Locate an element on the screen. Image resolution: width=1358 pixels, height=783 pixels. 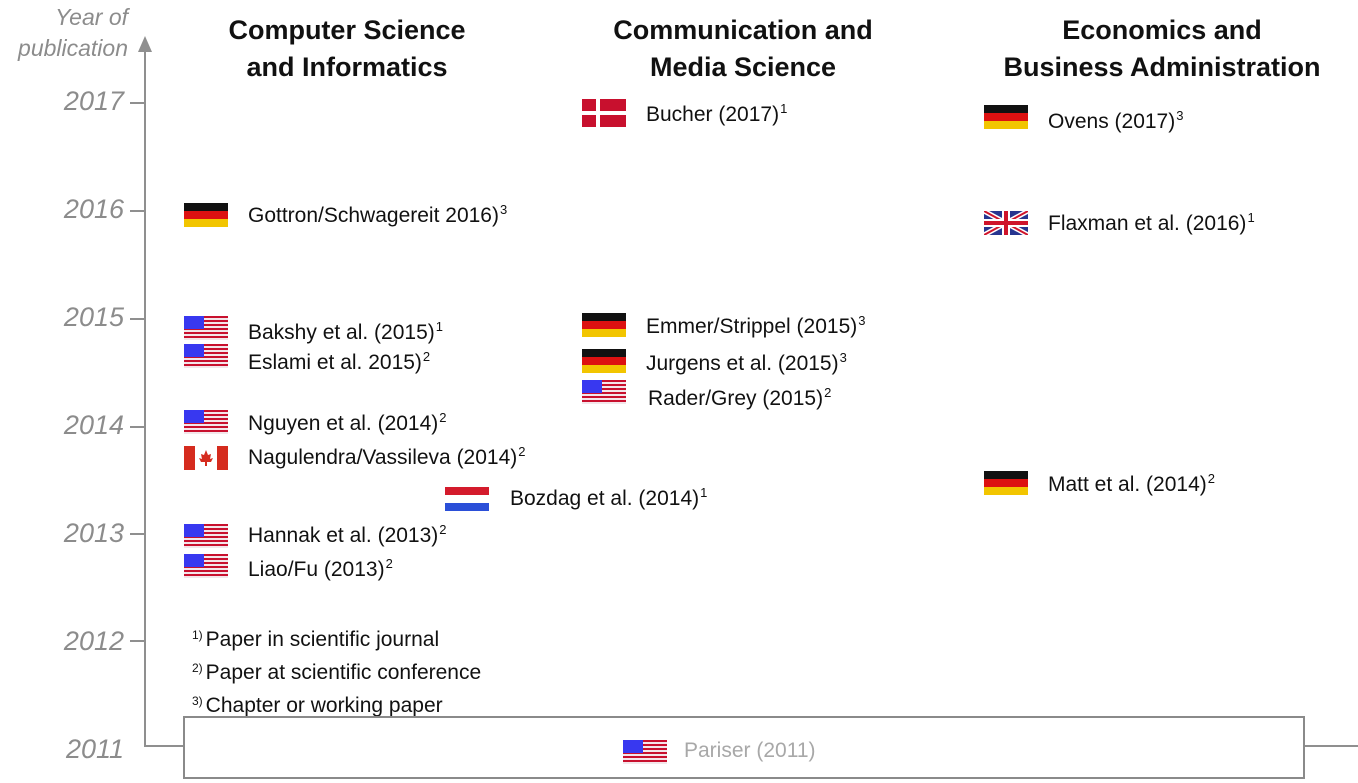
axis-title-line1: Year of is located at coordinates (91, 17).